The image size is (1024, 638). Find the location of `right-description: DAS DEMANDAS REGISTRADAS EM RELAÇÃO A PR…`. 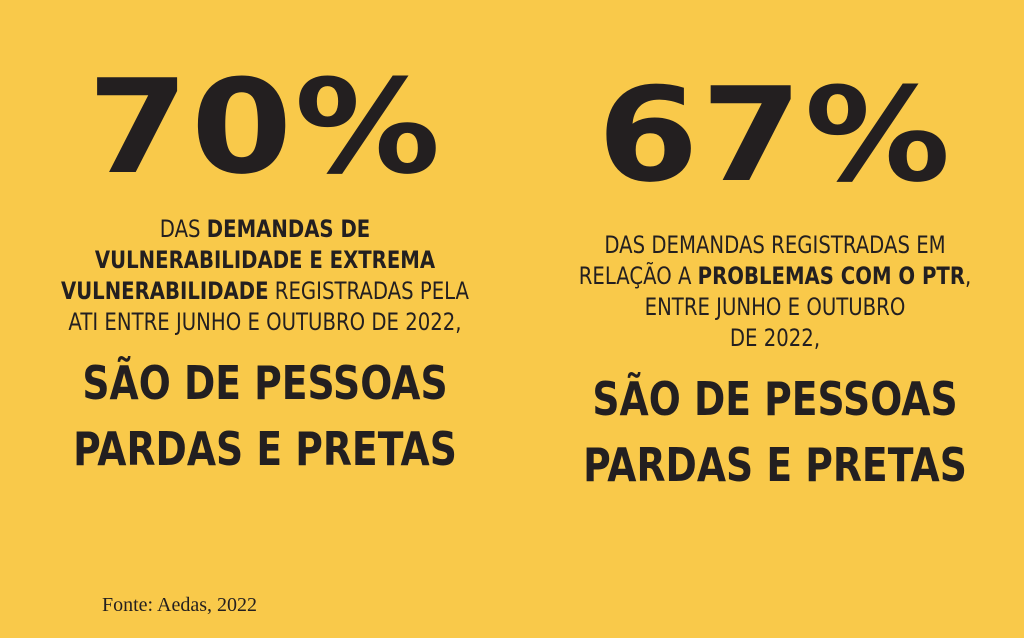

right-description: DAS DEMANDAS REGISTRADAS EM RELAÇÃO A PR… is located at coordinates (774, 292).